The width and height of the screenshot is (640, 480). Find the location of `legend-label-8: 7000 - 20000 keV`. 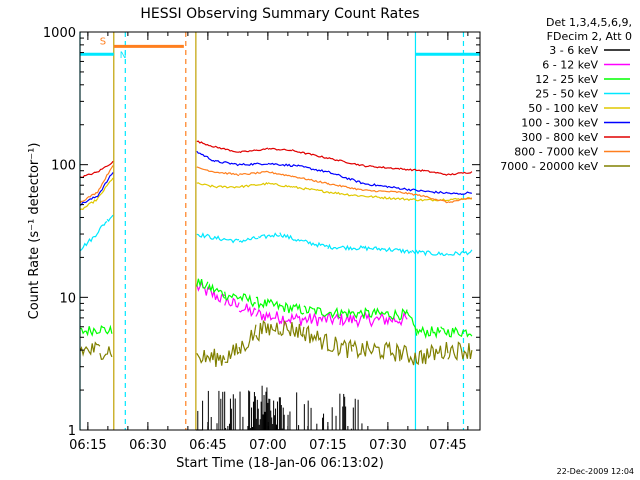

legend-label-8: 7000 - 20000 keV is located at coordinates (549, 166).